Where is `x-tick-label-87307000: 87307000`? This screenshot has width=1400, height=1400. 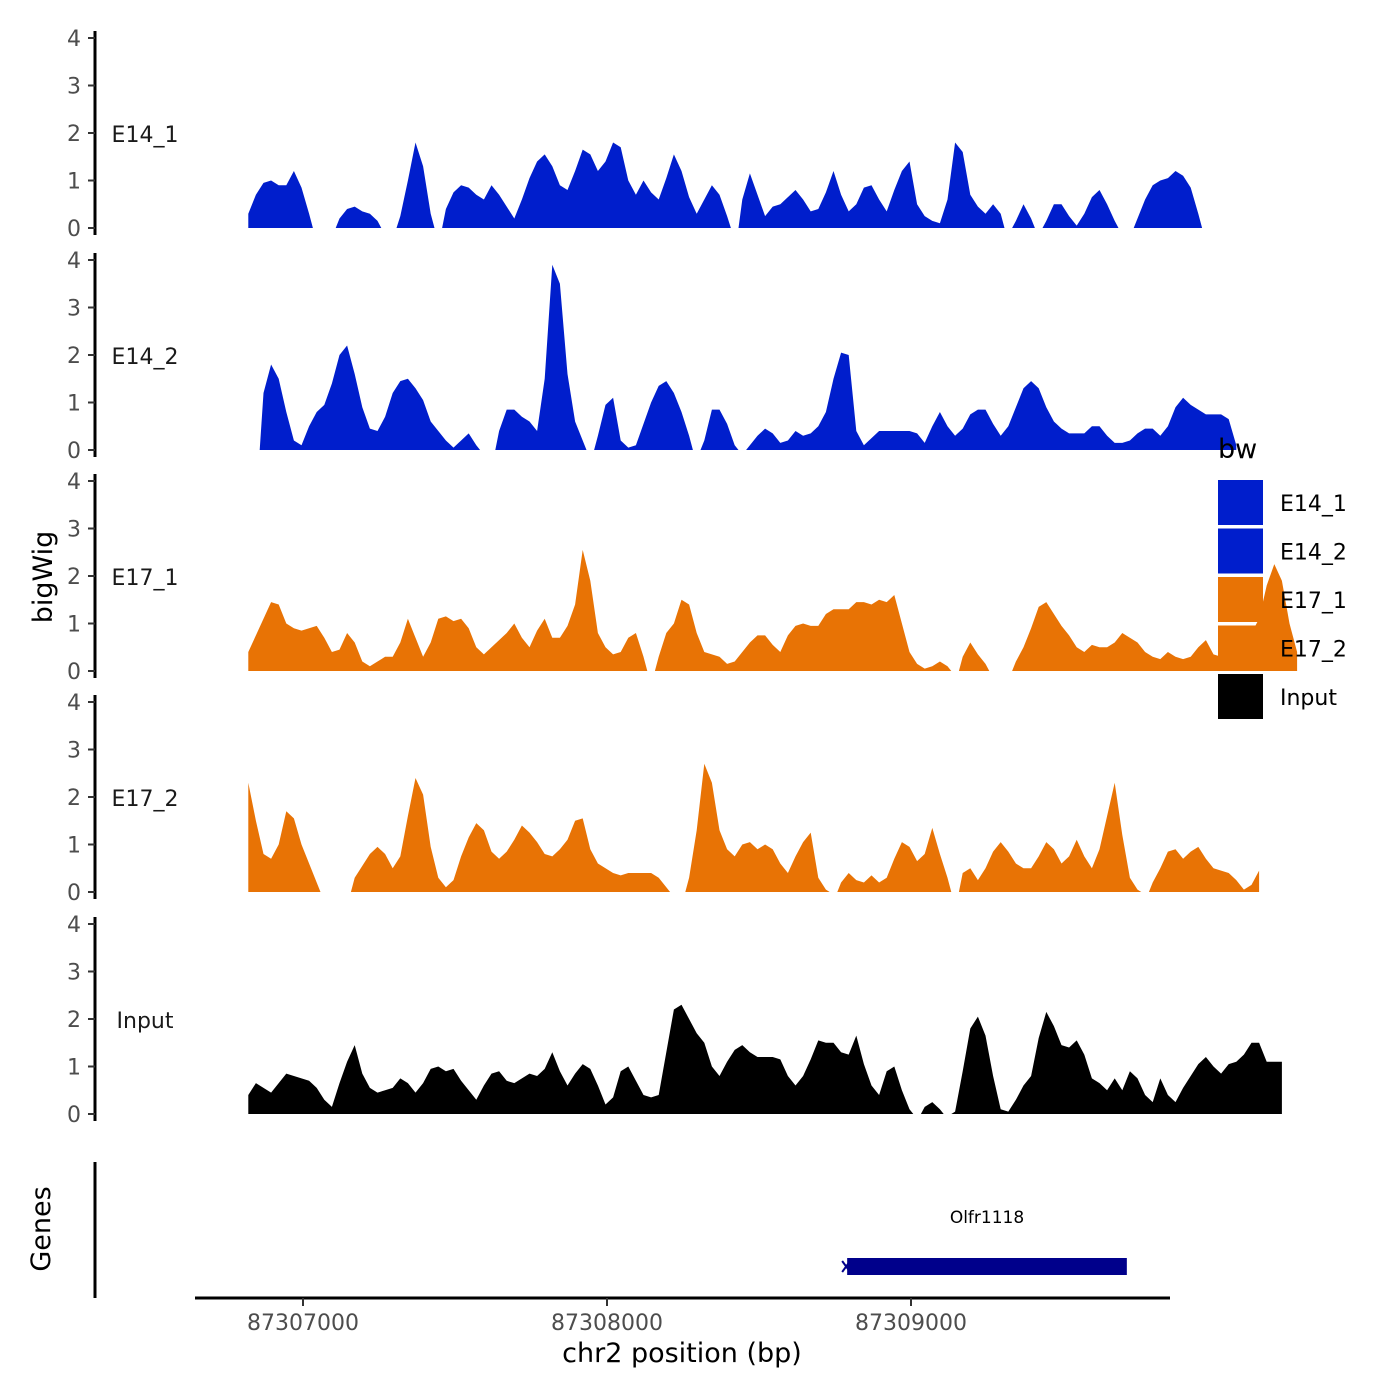
x-tick-label-87307000: 87307000 is located at coordinates (303, 1323).